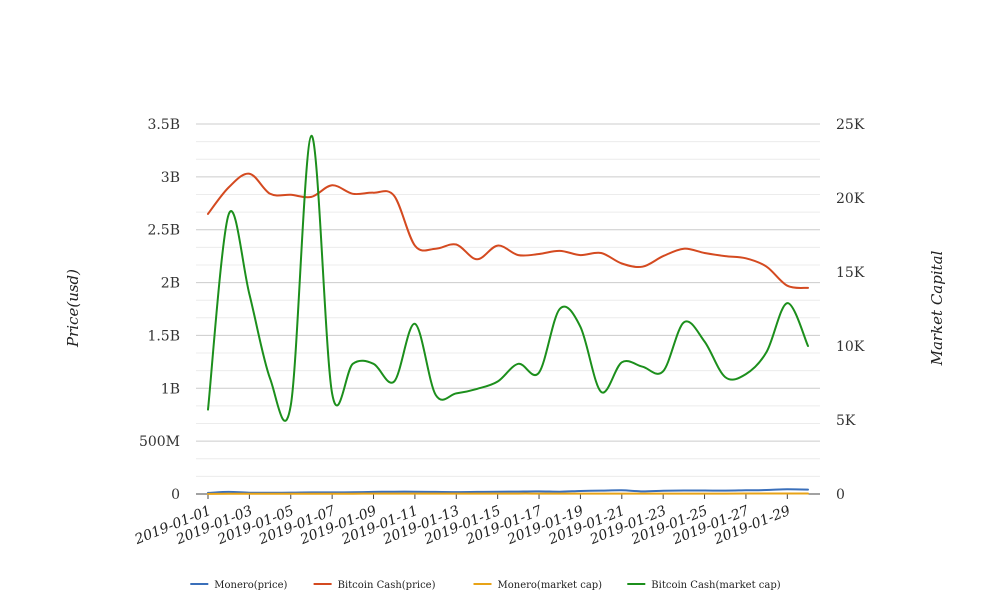 The height and width of the screenshot is (616, 1008). What do you see at coordinates (840, 495) in the screenshot?
I see `y2-tick-label: 0` at bounding box center [840, 495].